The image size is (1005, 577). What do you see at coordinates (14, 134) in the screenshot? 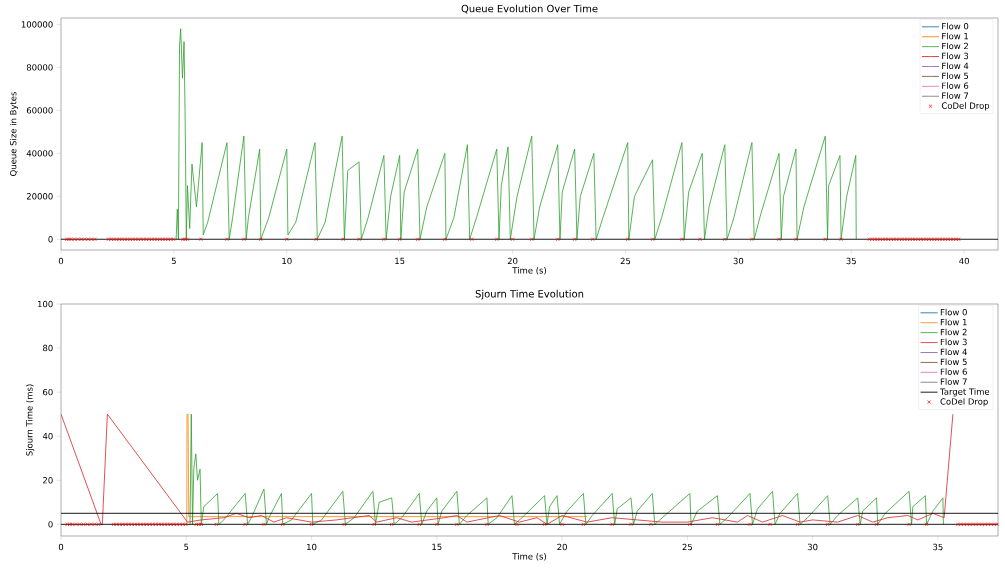
I see `y-axis-title: Queue Size in Bytes` at bounding box center [14, 134].